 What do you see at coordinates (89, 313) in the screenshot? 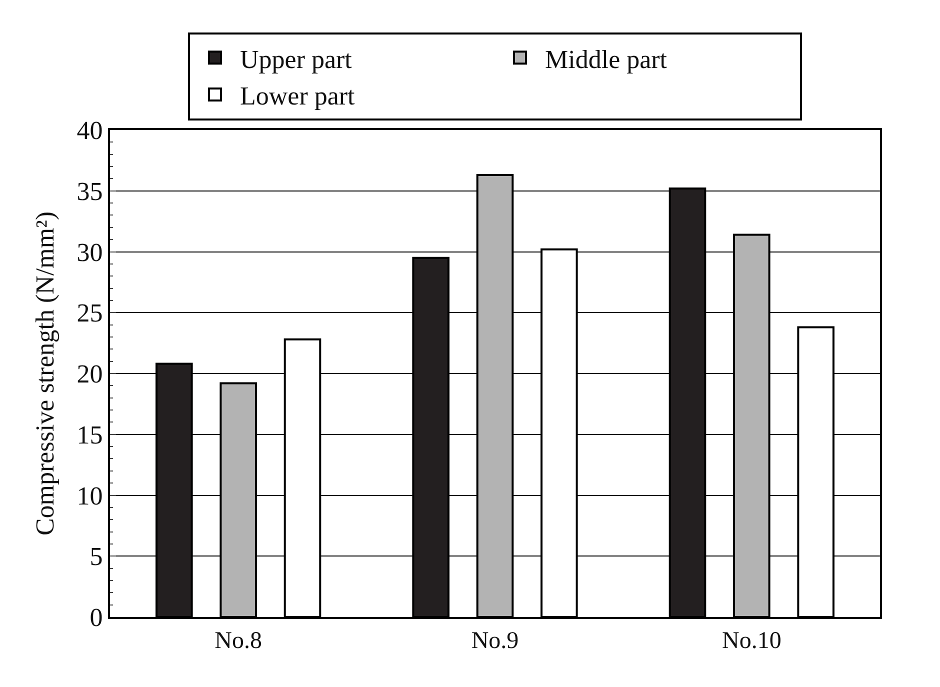
I see `y-tick-label: 25` at bounding box center [89, 313].